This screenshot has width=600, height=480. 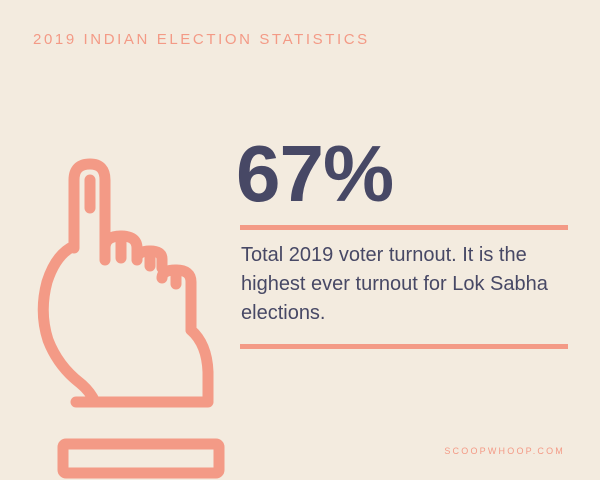 What do you see at coordinates (315, 173) in the screenshot?
I see `turnout-percentage: 67%` at bounding box center [315, 173].